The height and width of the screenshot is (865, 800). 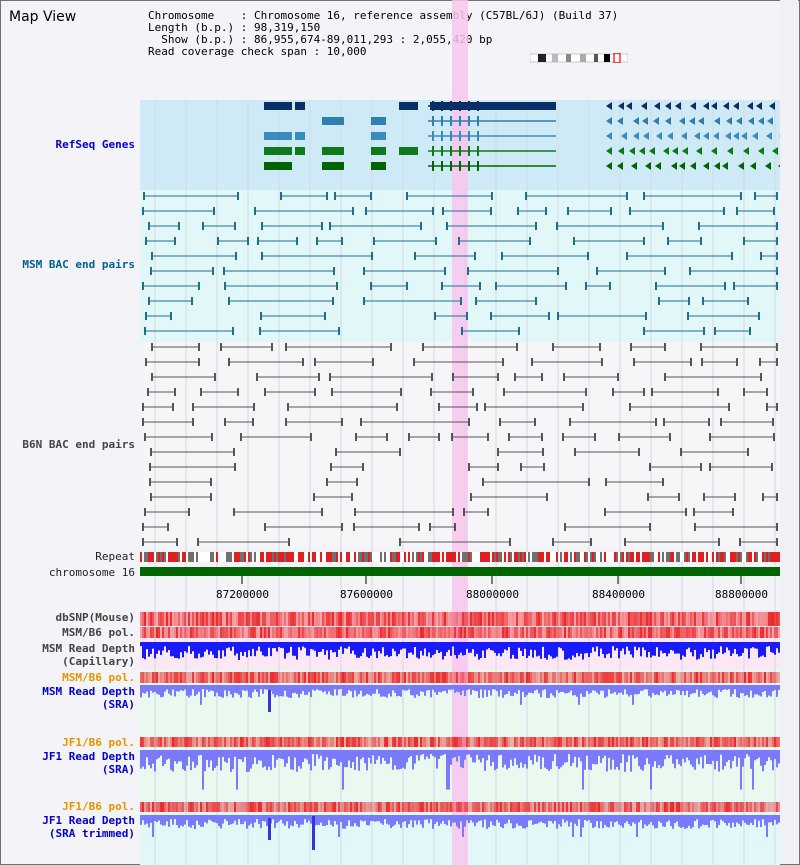 I want to click on track-label-jf1-depth-sra: JF1 Read Depth, so click(x=88, y=756).